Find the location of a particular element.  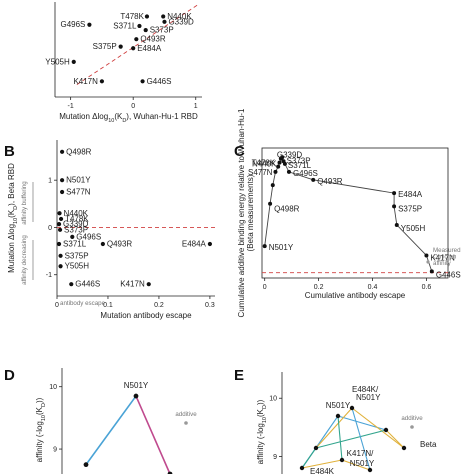

panel-c-label-t478k: T478K is located at coordinates (264, 163).